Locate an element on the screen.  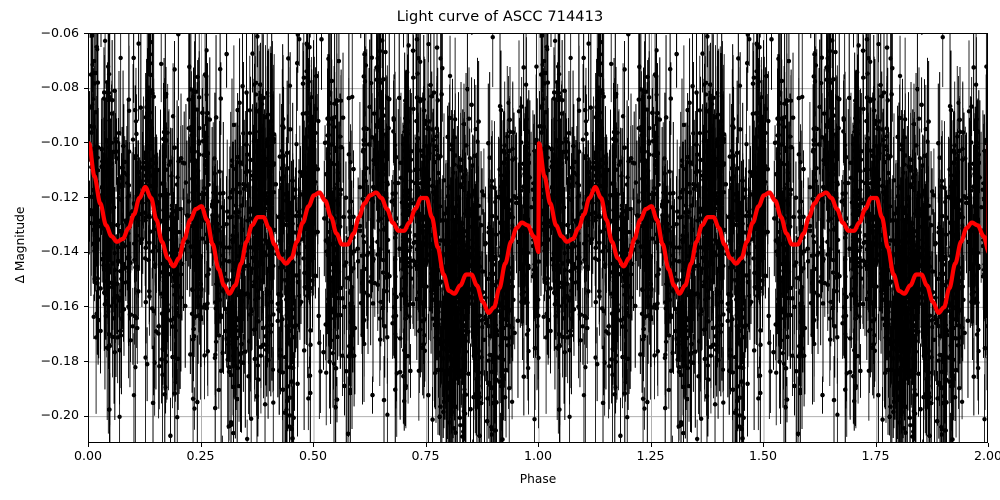
x-tick-label: 0.25 is located at coordinates (200, 456).